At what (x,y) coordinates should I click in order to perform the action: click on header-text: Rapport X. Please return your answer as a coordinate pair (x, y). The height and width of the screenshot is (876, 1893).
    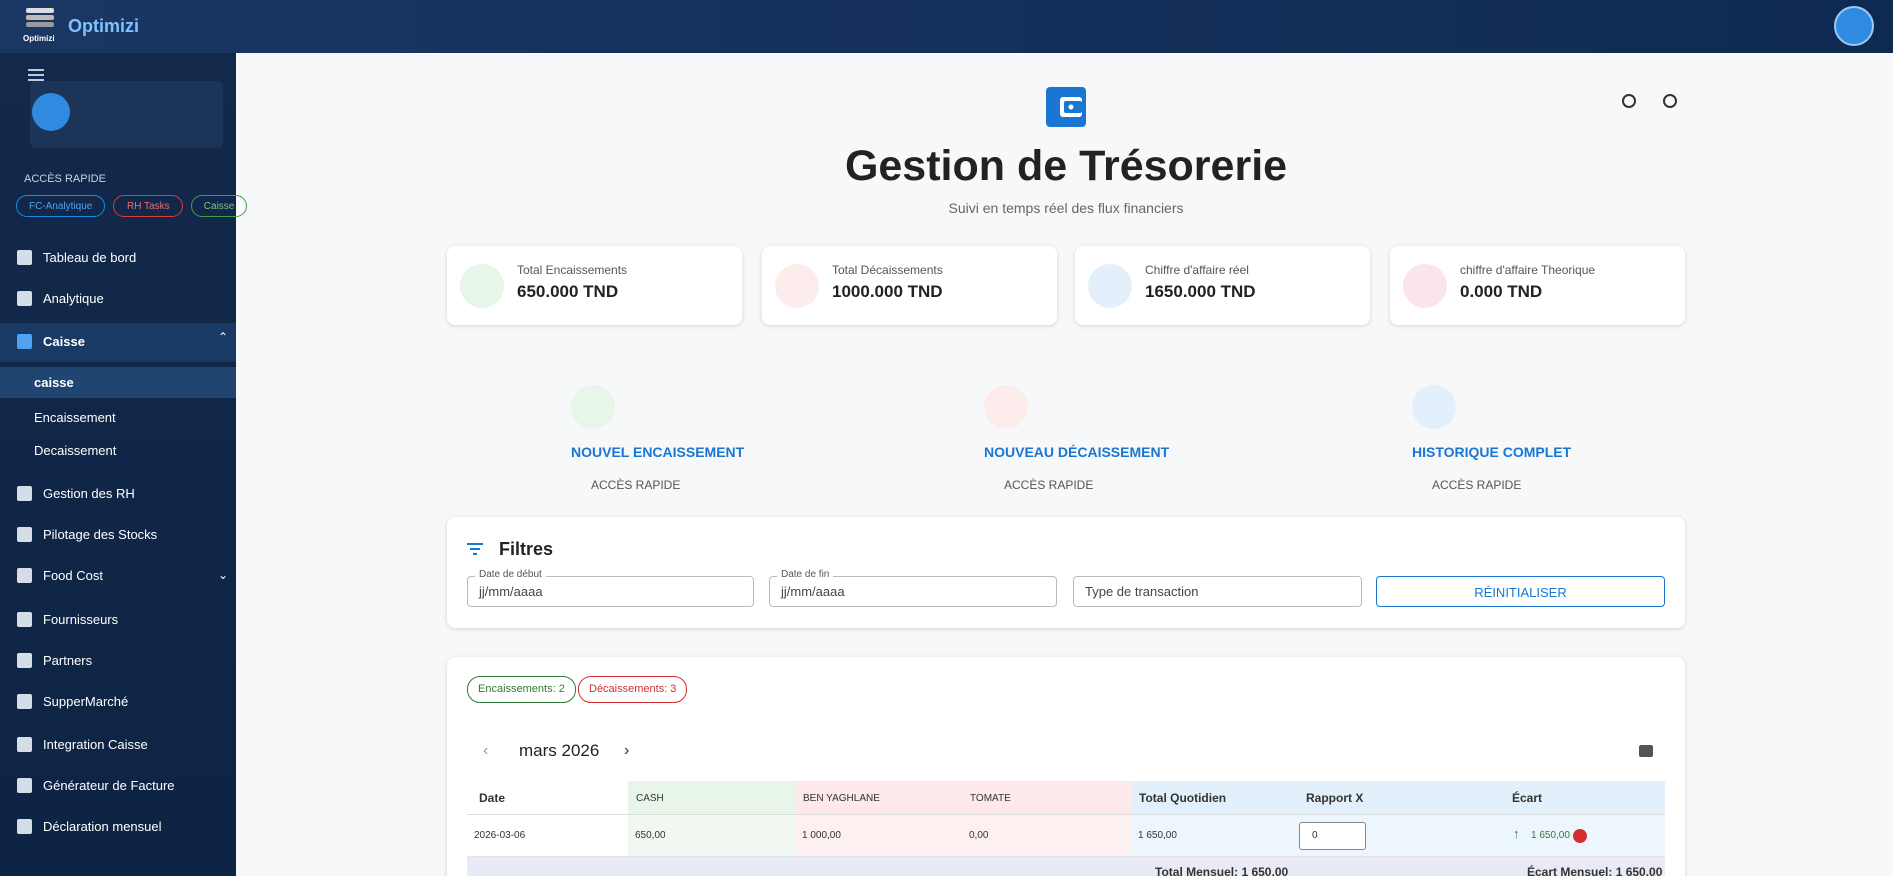
    Looking at the image, I should click on (1335, 798).